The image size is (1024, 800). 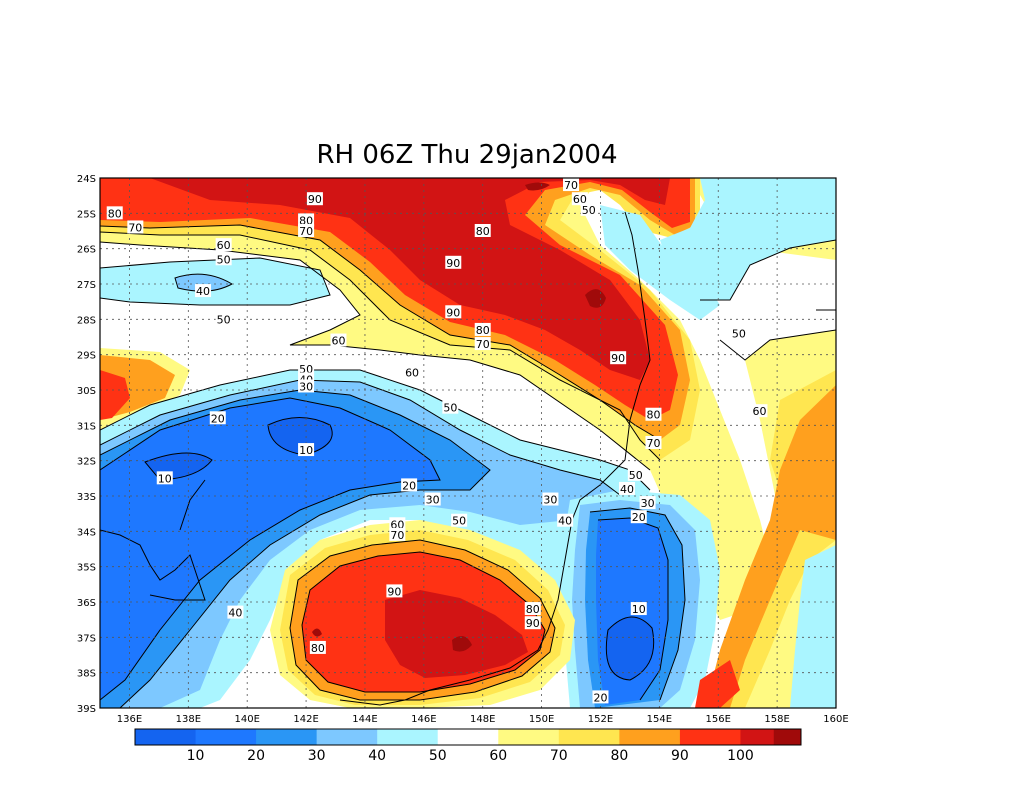 What do you see at coordinates (86, 391) in the screenshot?
I see `y-tick-label: 30S` at bounding box center [86, 391].